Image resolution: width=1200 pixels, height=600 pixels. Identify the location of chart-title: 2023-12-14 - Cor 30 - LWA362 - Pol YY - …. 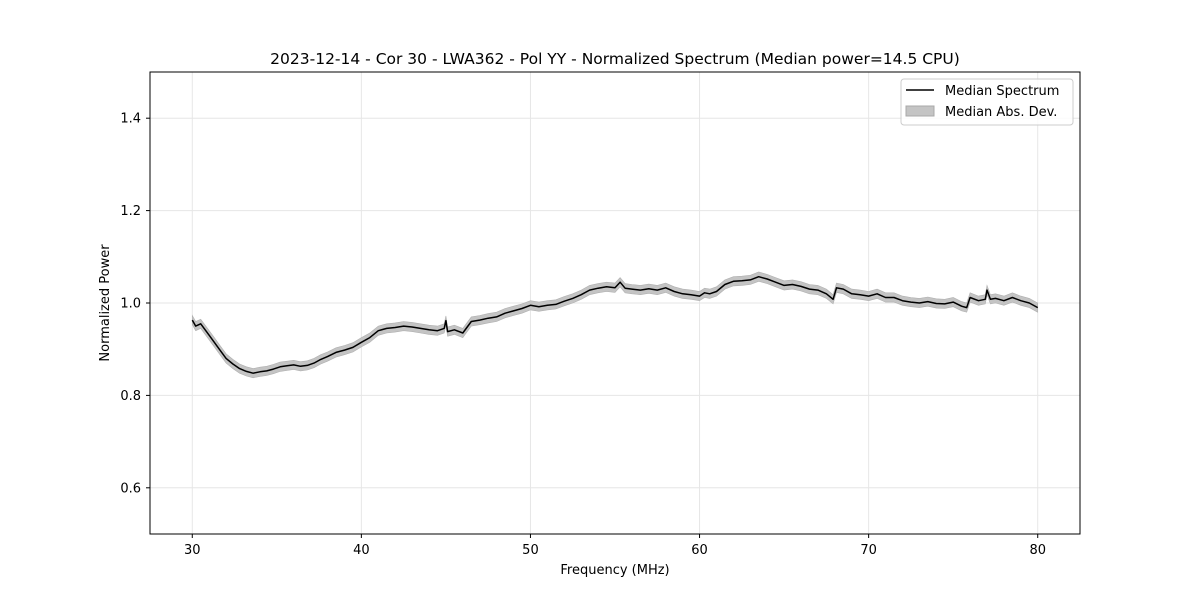
(615, 59).